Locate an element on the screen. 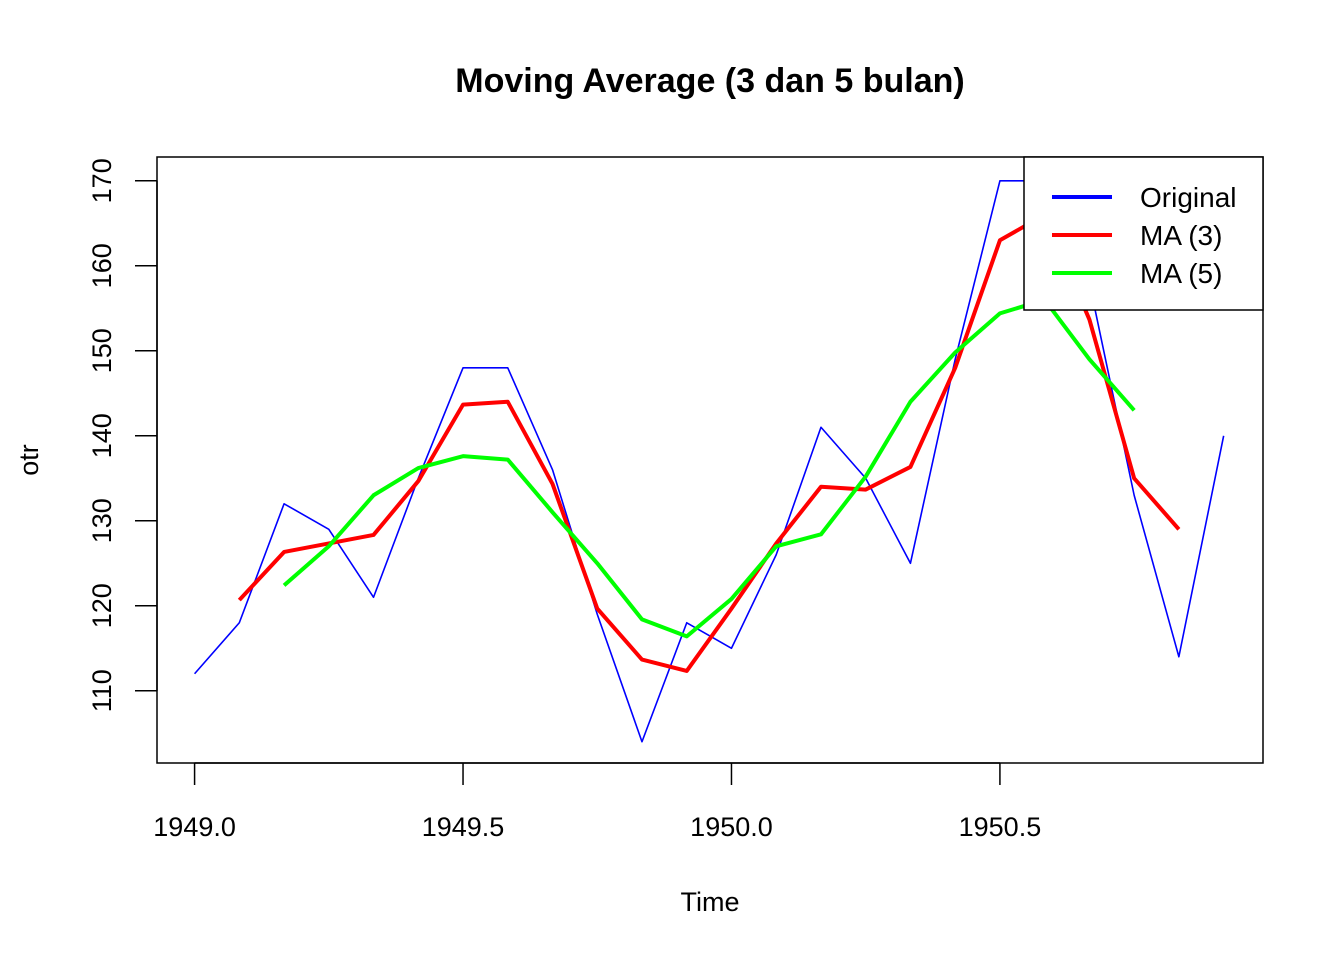 This screenshot has height=960, width=1344. y-tick-label: 170 is located at coordinates (102, 180).